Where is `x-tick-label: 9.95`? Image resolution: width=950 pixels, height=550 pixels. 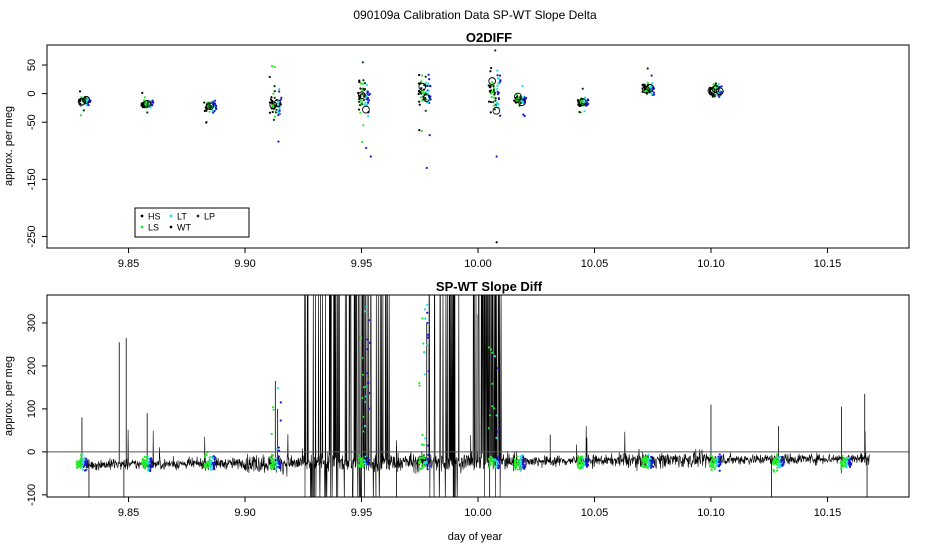 x-tick-label: 9.95 is located at coordinates (361, 513).